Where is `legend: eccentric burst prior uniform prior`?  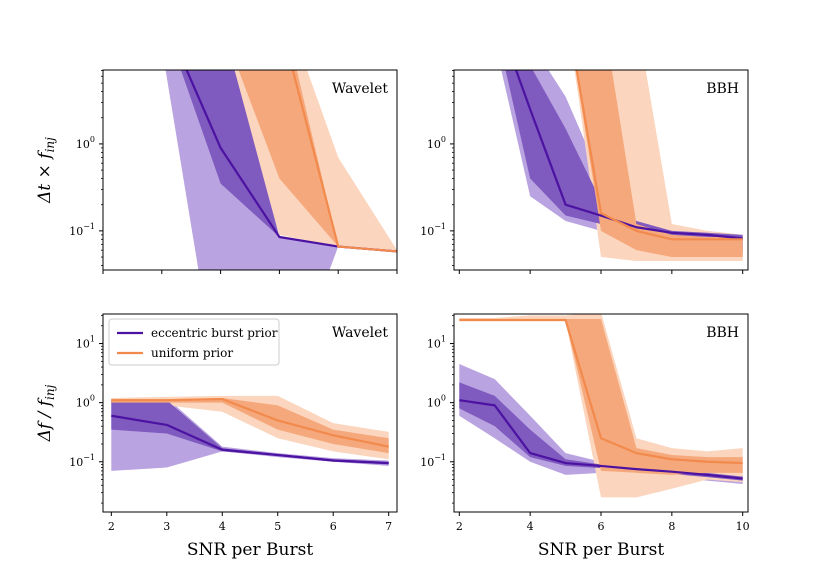 legend: eccentric burst prior uniform prior is located at coordinates (194, 342).